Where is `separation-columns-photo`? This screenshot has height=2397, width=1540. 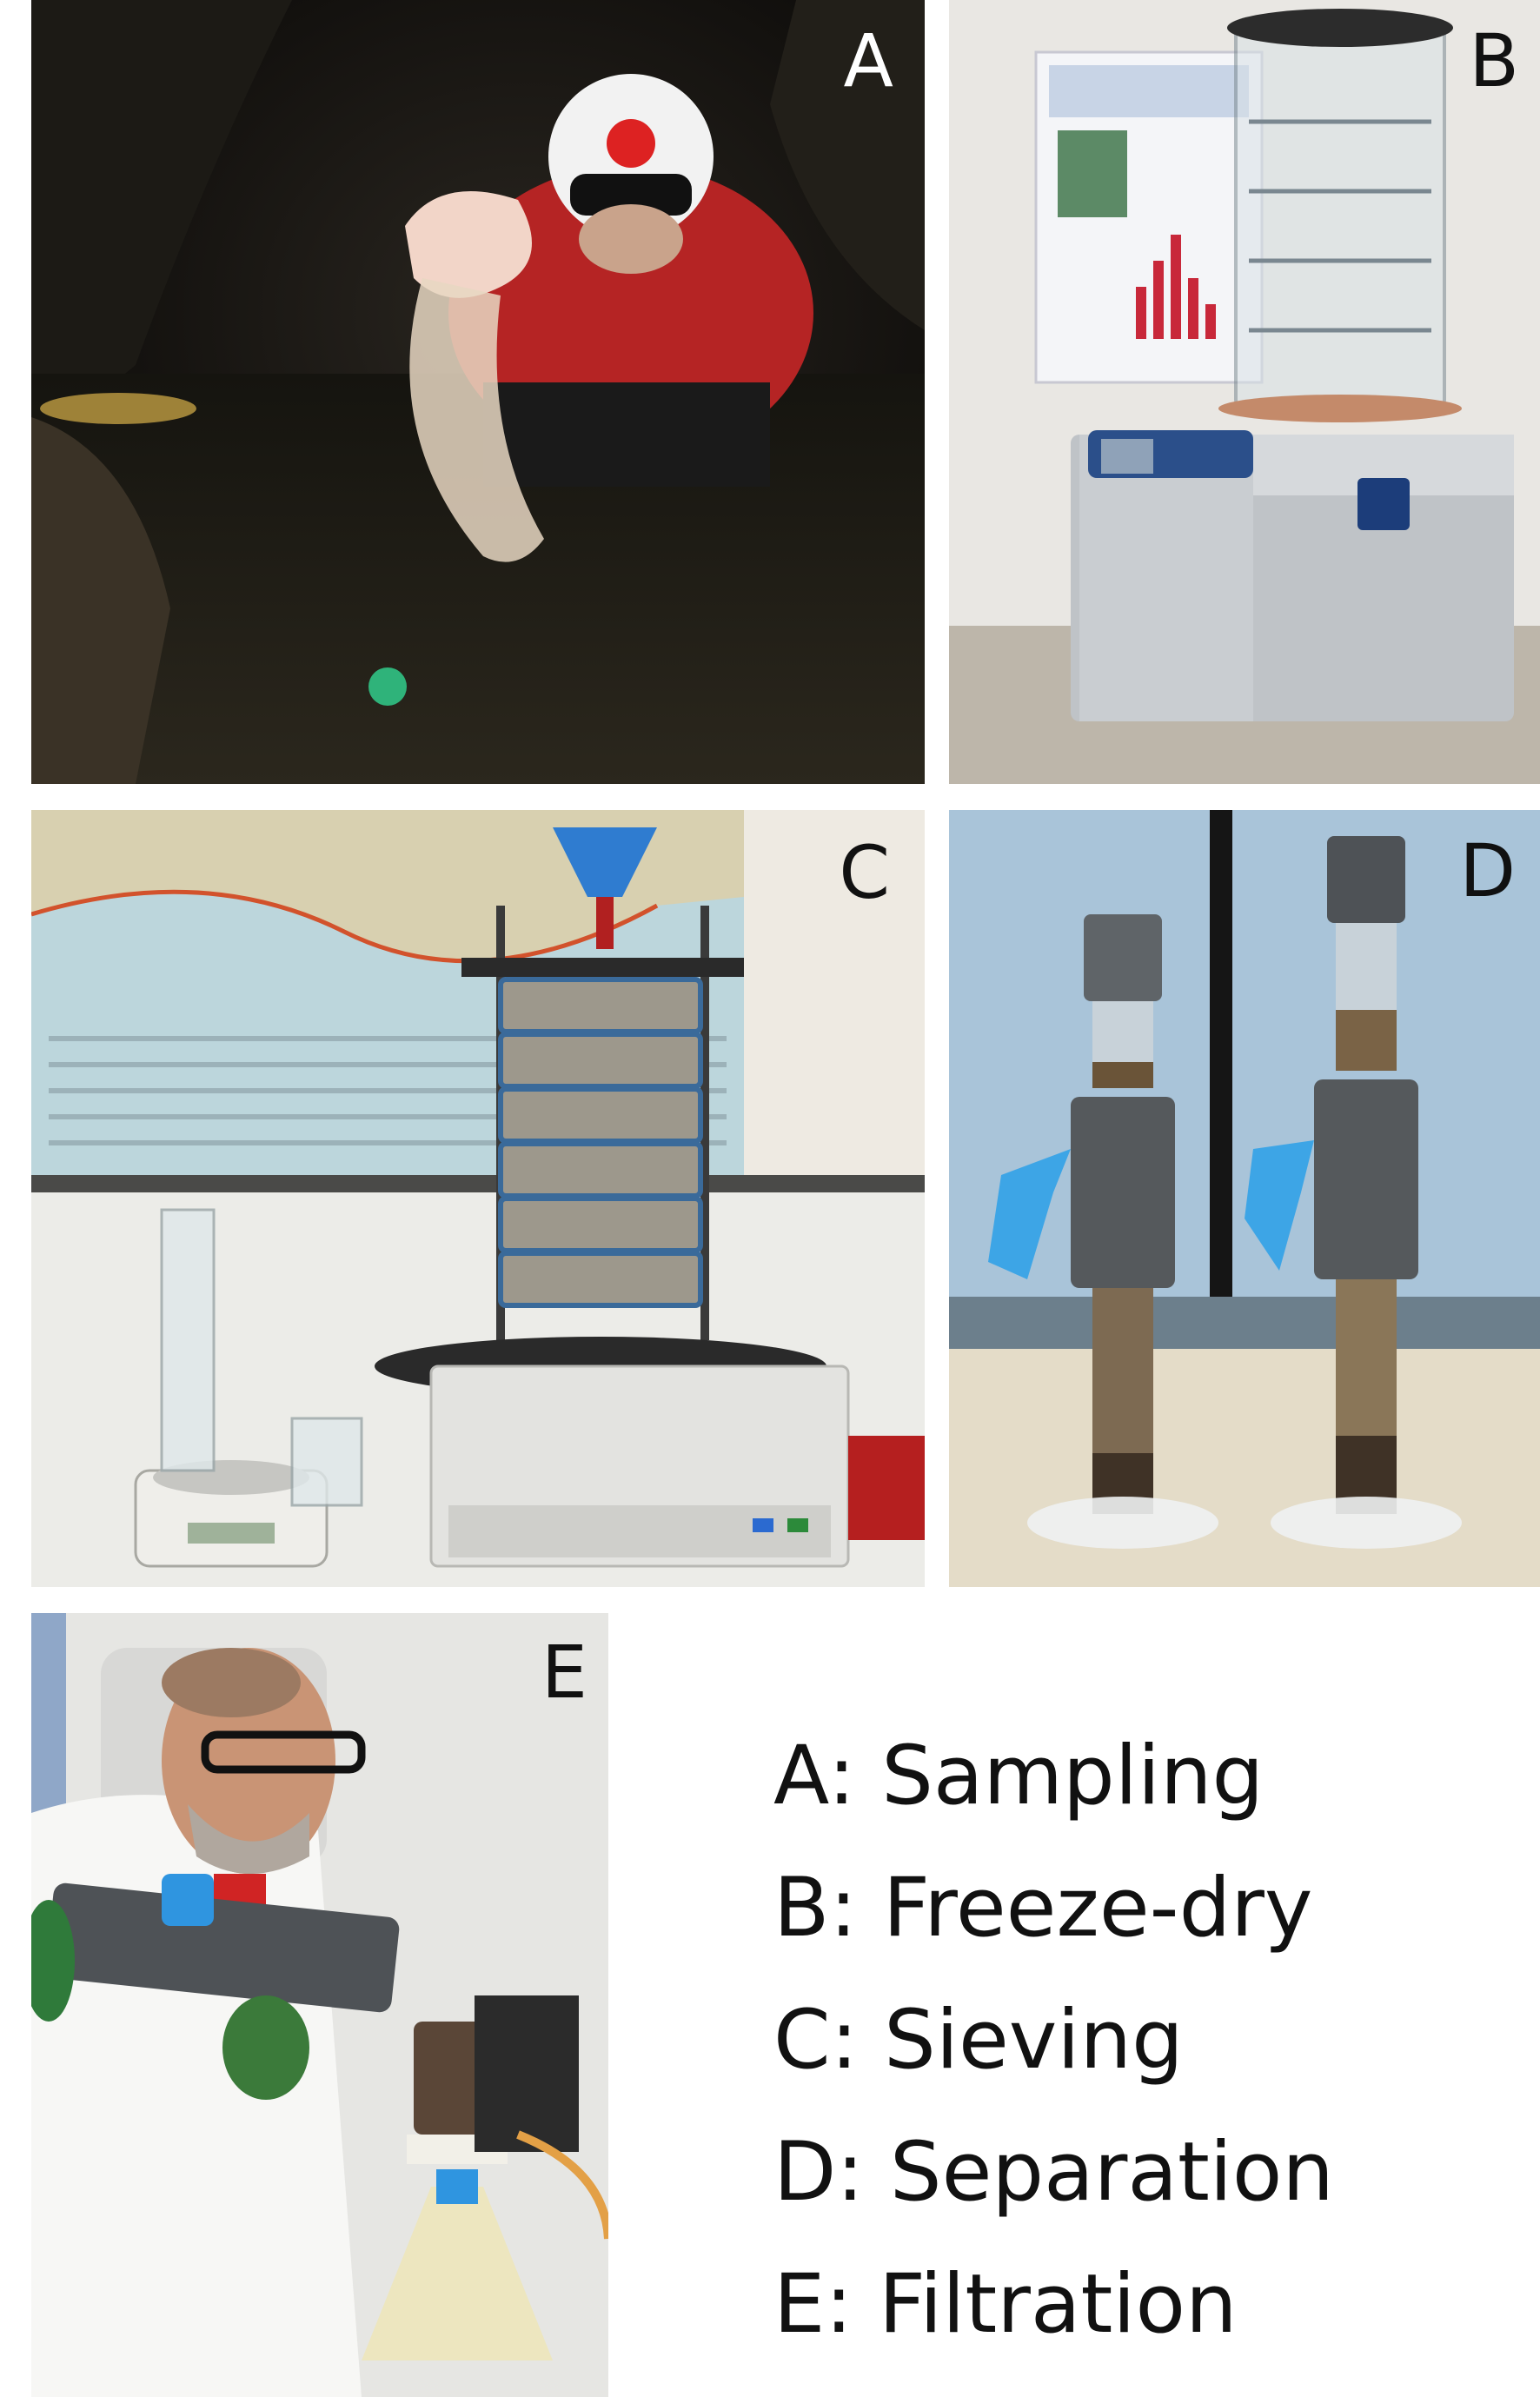 separation-columns-photo is located at coordinates (1244, 1198).